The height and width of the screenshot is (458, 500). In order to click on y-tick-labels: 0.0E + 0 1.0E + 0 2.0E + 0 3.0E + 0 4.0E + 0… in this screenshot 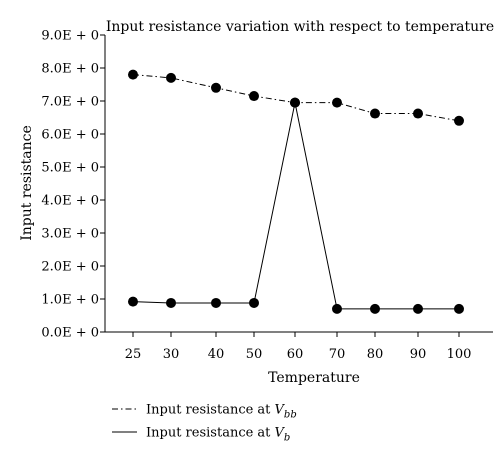, I will do `click(70, 185)`.